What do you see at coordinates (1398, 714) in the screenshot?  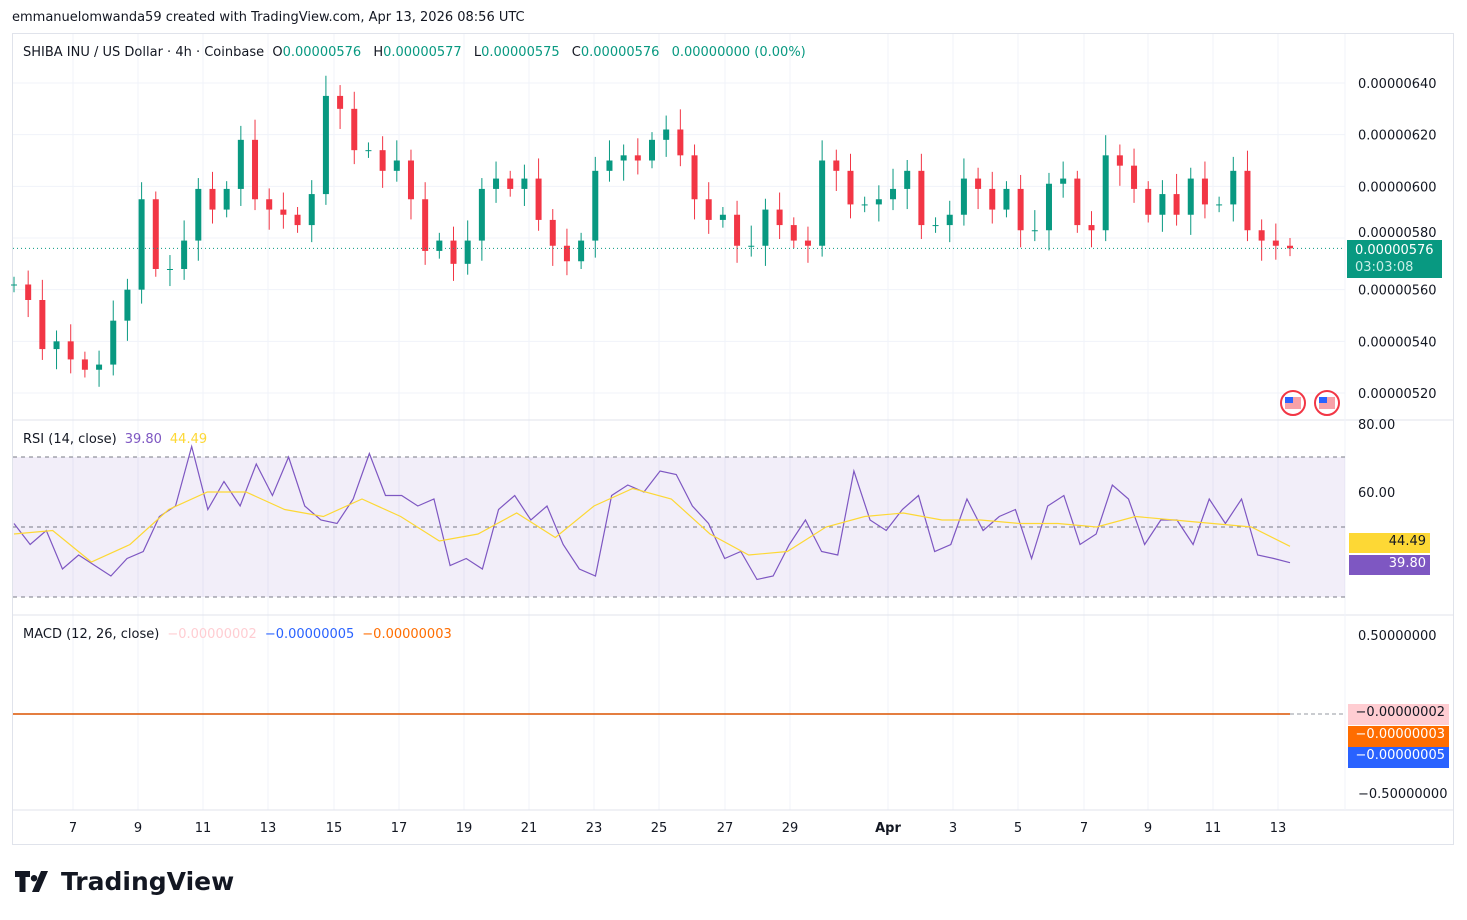 I see `macd-hist-tag: −0.00000002` at bounding box center [1398, 714].